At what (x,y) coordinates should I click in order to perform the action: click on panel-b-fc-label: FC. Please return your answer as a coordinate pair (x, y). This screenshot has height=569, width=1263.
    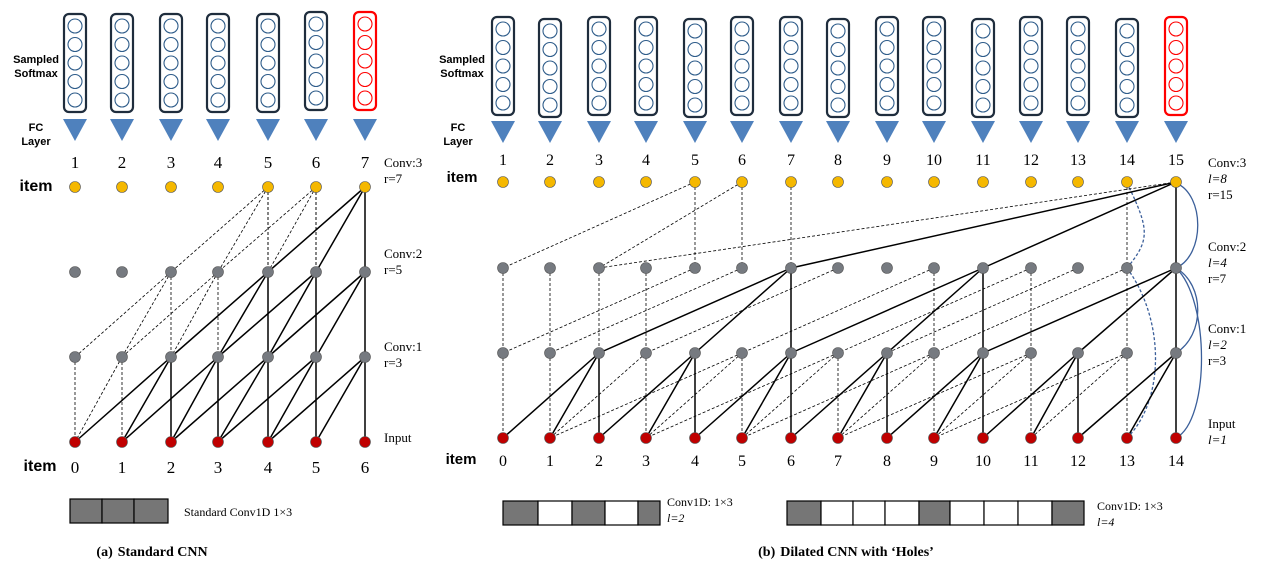
    Looking at the image, I should click on (458, 128).